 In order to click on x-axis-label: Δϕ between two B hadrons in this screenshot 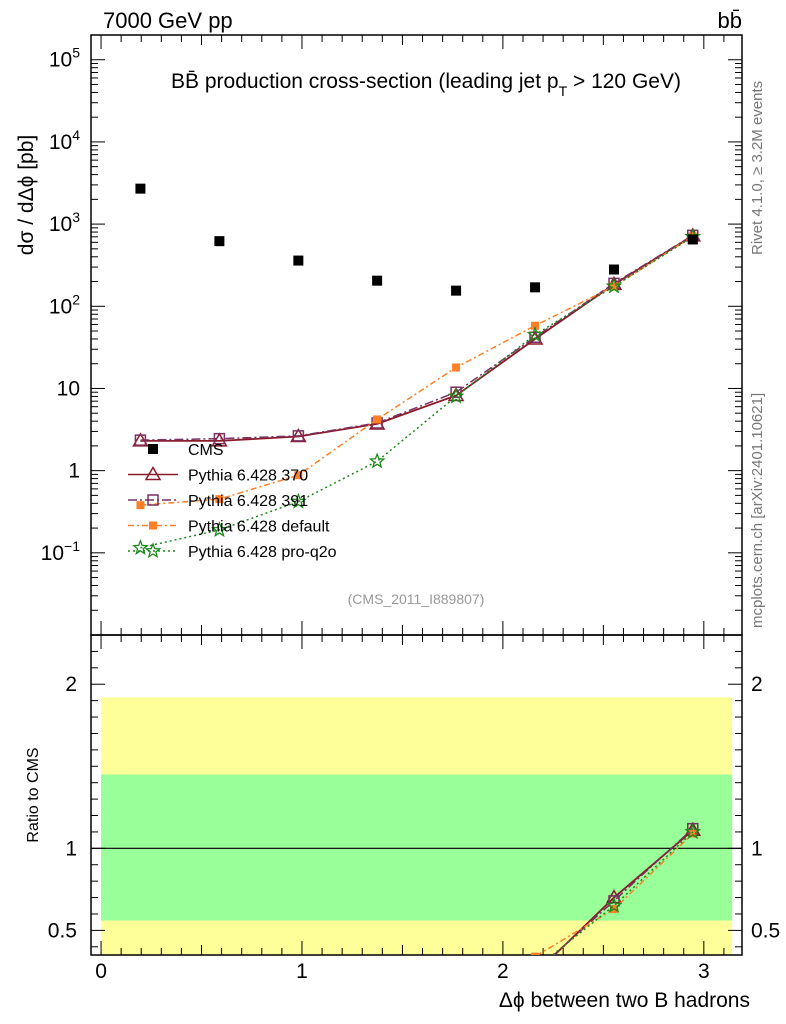, I will do `click(624, 1000)`.